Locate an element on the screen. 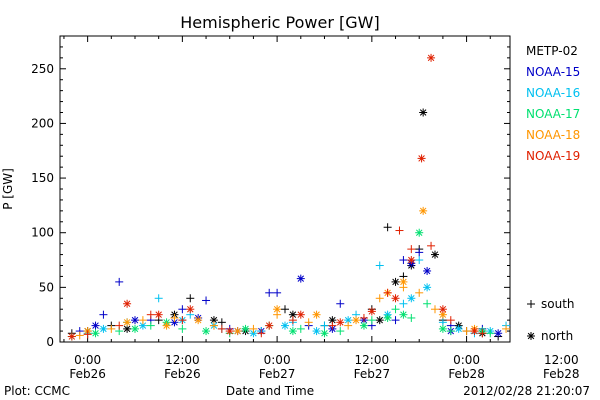 Image resolution: width=600 pixels, height=400 pixels. legend-entry-noaa-16: NOAA-16 is located at coordinates (553, 93).